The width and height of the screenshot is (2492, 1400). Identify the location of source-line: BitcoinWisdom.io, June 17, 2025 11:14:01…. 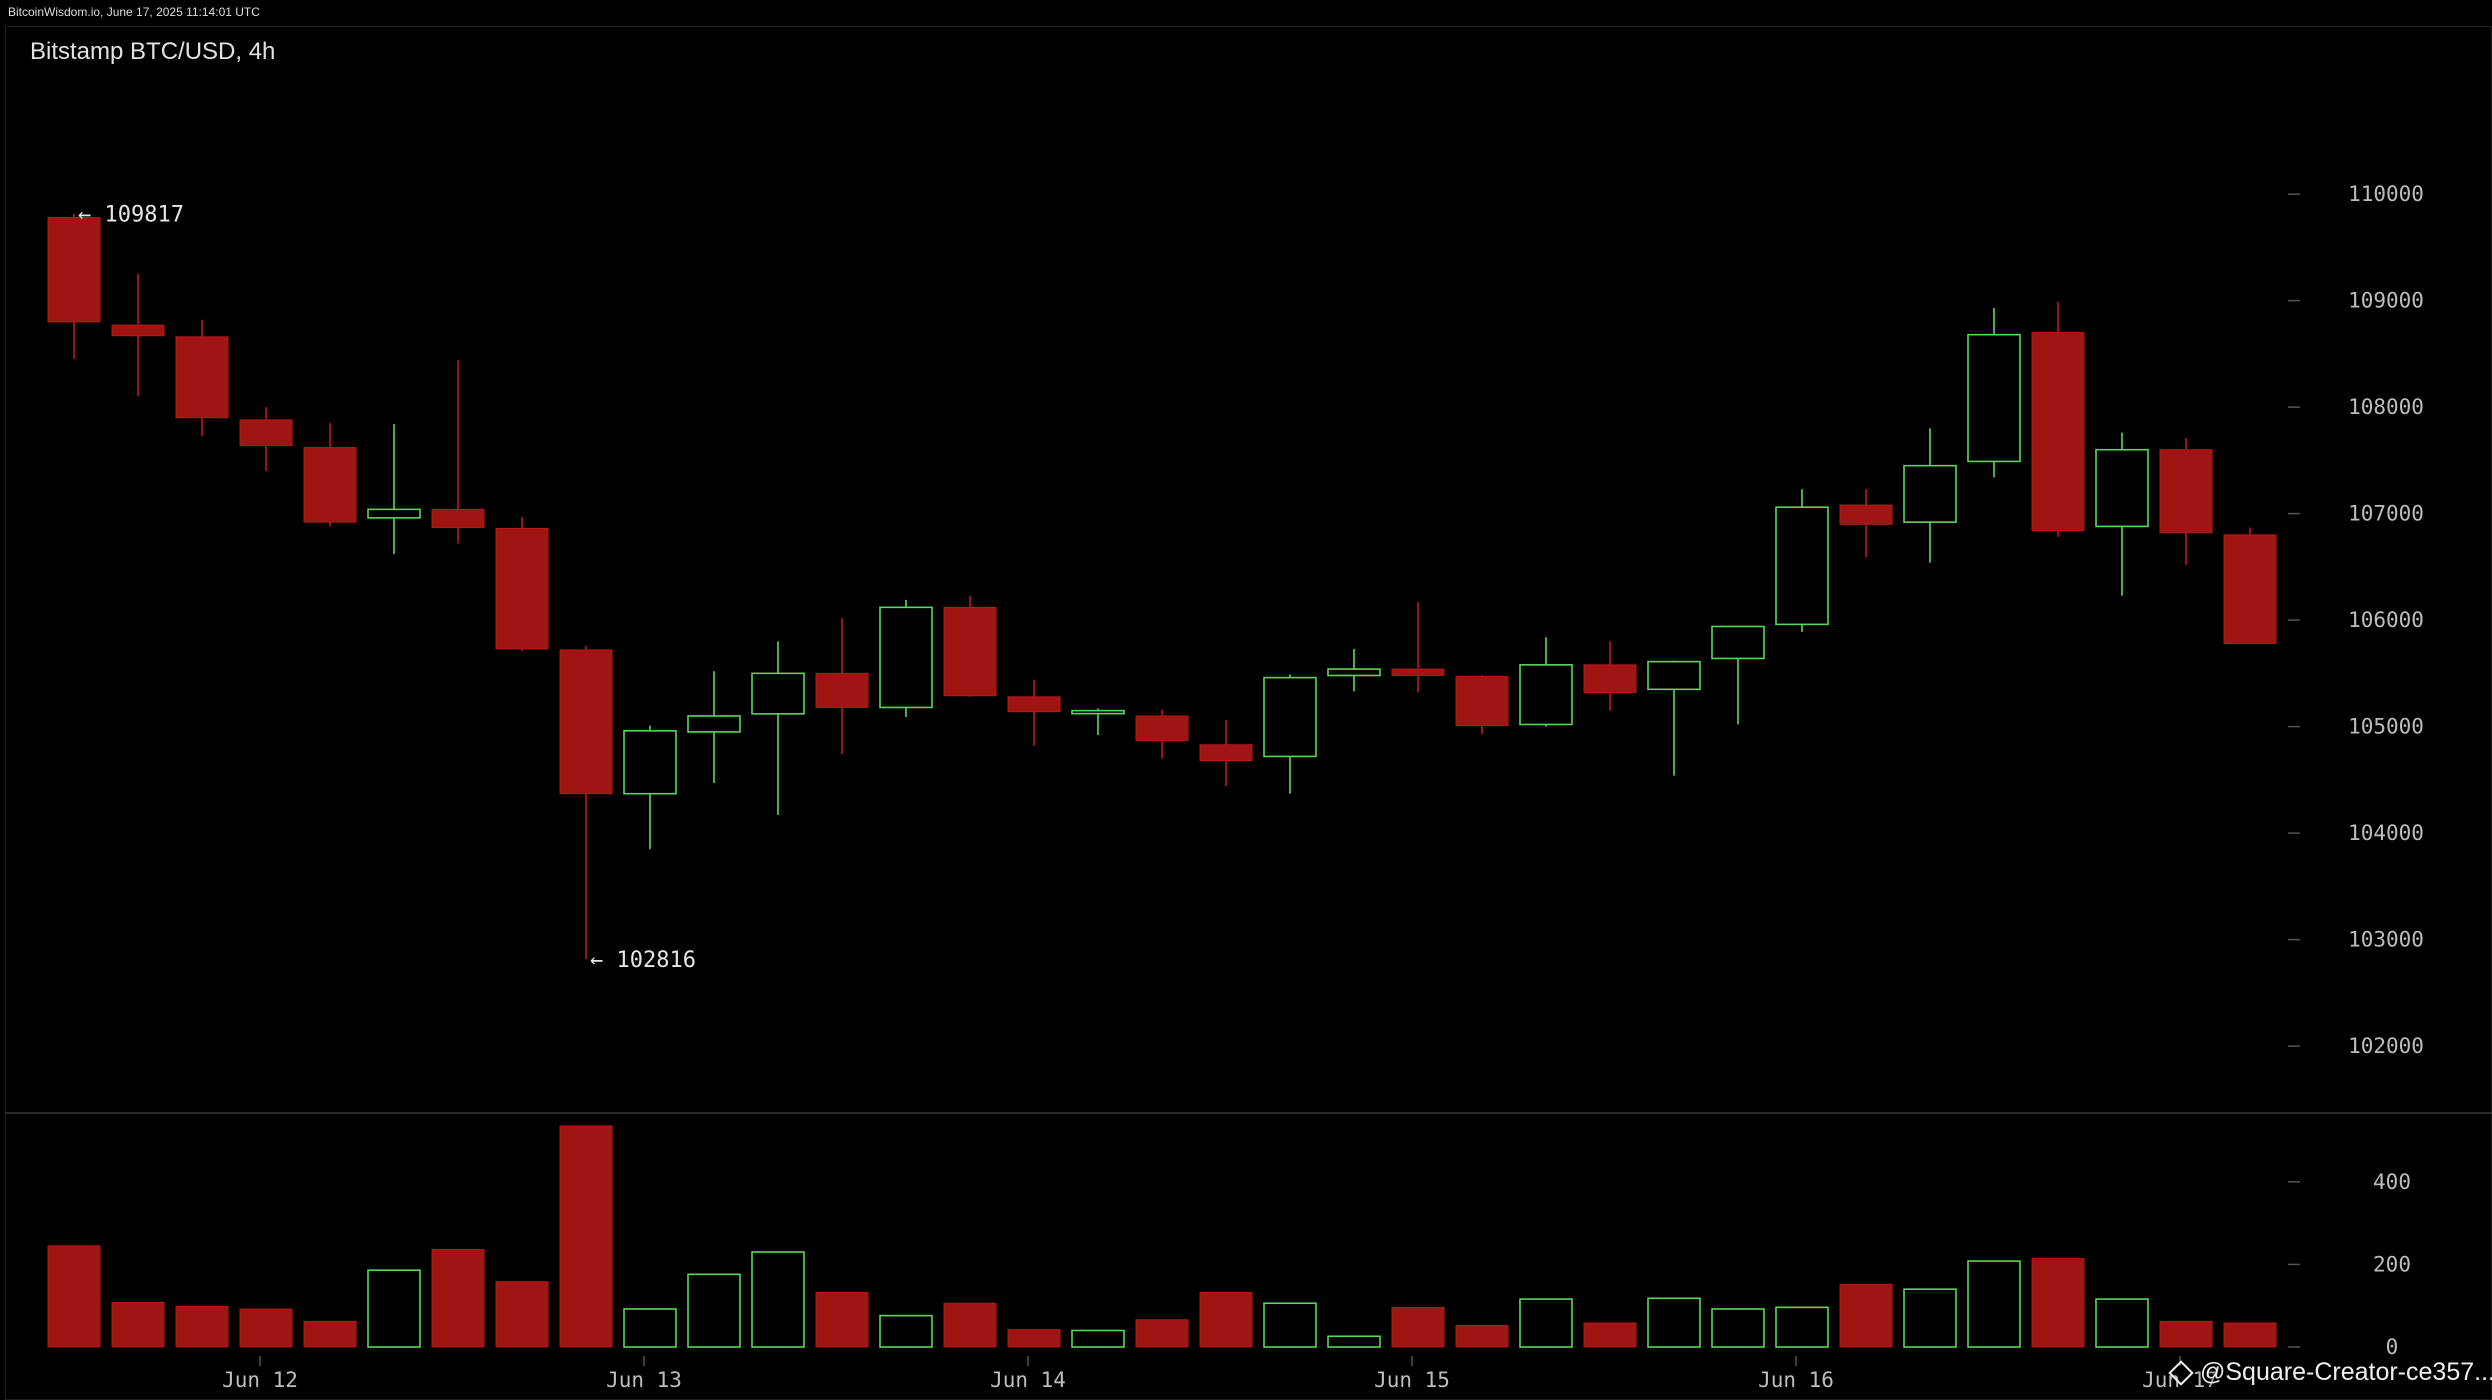
(134, 12).